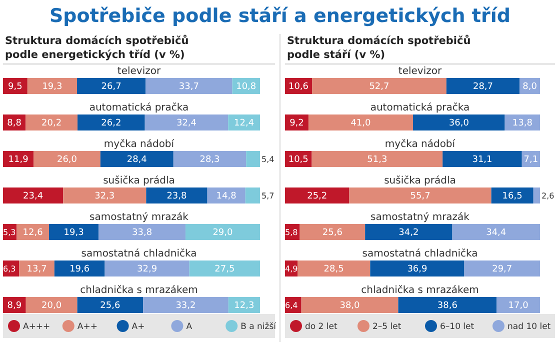 The image size is (560, 346). Describe the element at coordinates (350, 306) in the screenshot. I see `data-label: 38,0` at that location.